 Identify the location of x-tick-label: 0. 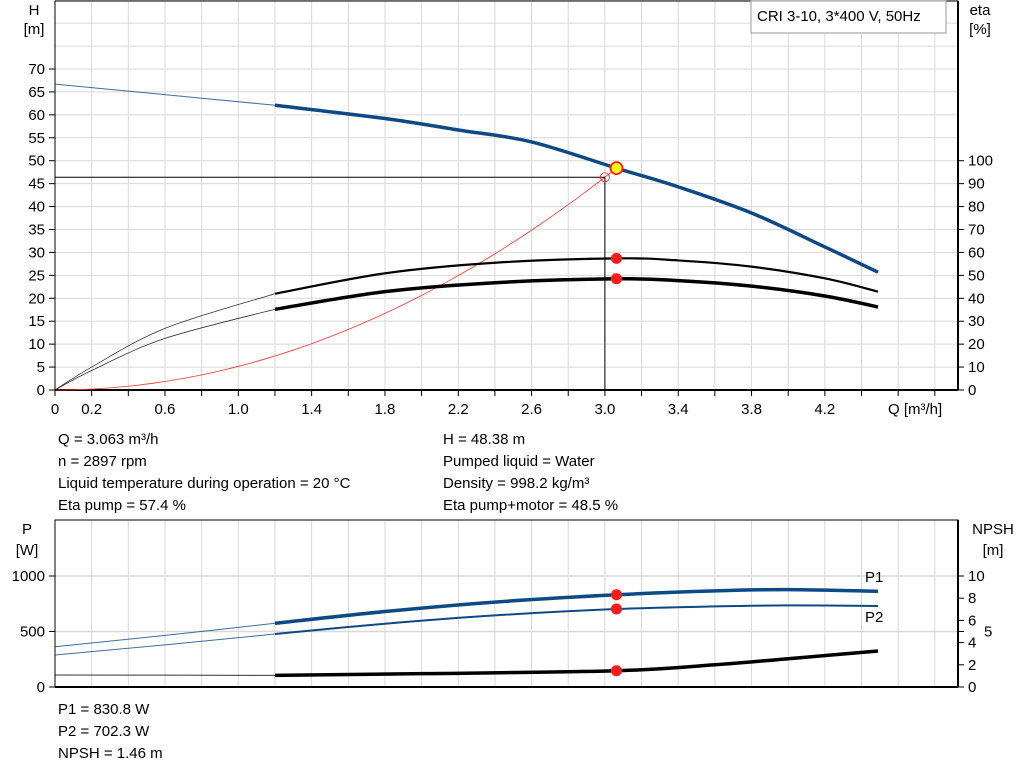
(55, 409).